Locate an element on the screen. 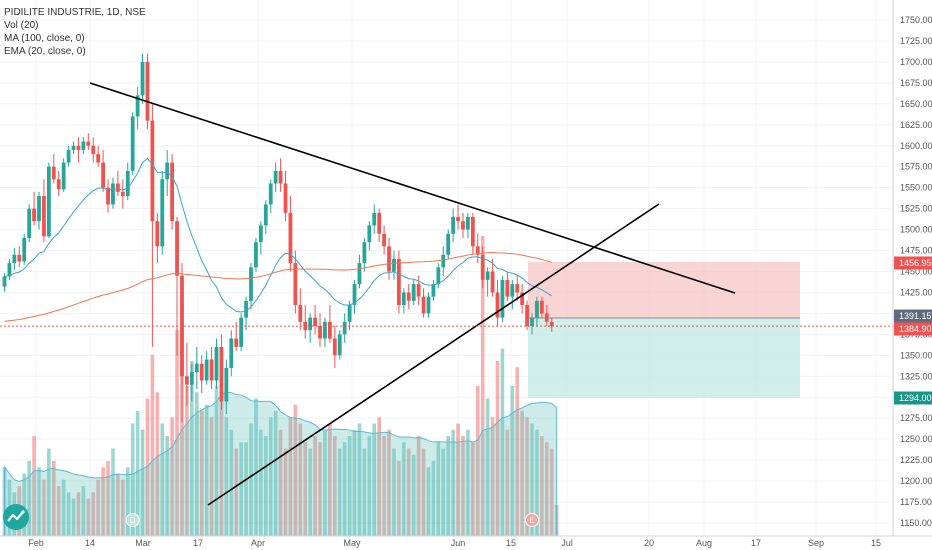  price-tick-label: 1450.00 is located at coordinates (916, 272).